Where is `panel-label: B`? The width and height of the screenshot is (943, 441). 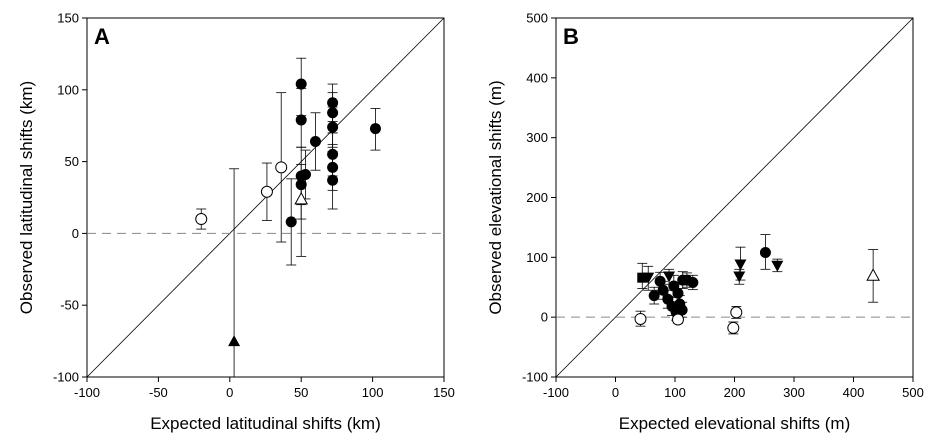 panel-label: B is located at coordinates (571, 36).